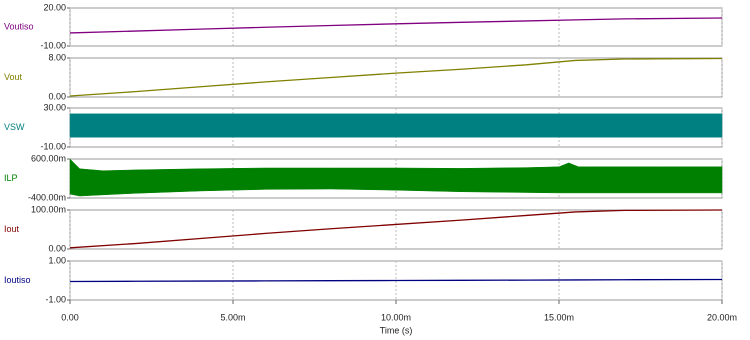 The height and width of the screenshot is (340, 750). What do you see at coordinates (48, 158) in the screenshot?
I see `y-tick-label: 600.00m` at bounding box center [48, 158].